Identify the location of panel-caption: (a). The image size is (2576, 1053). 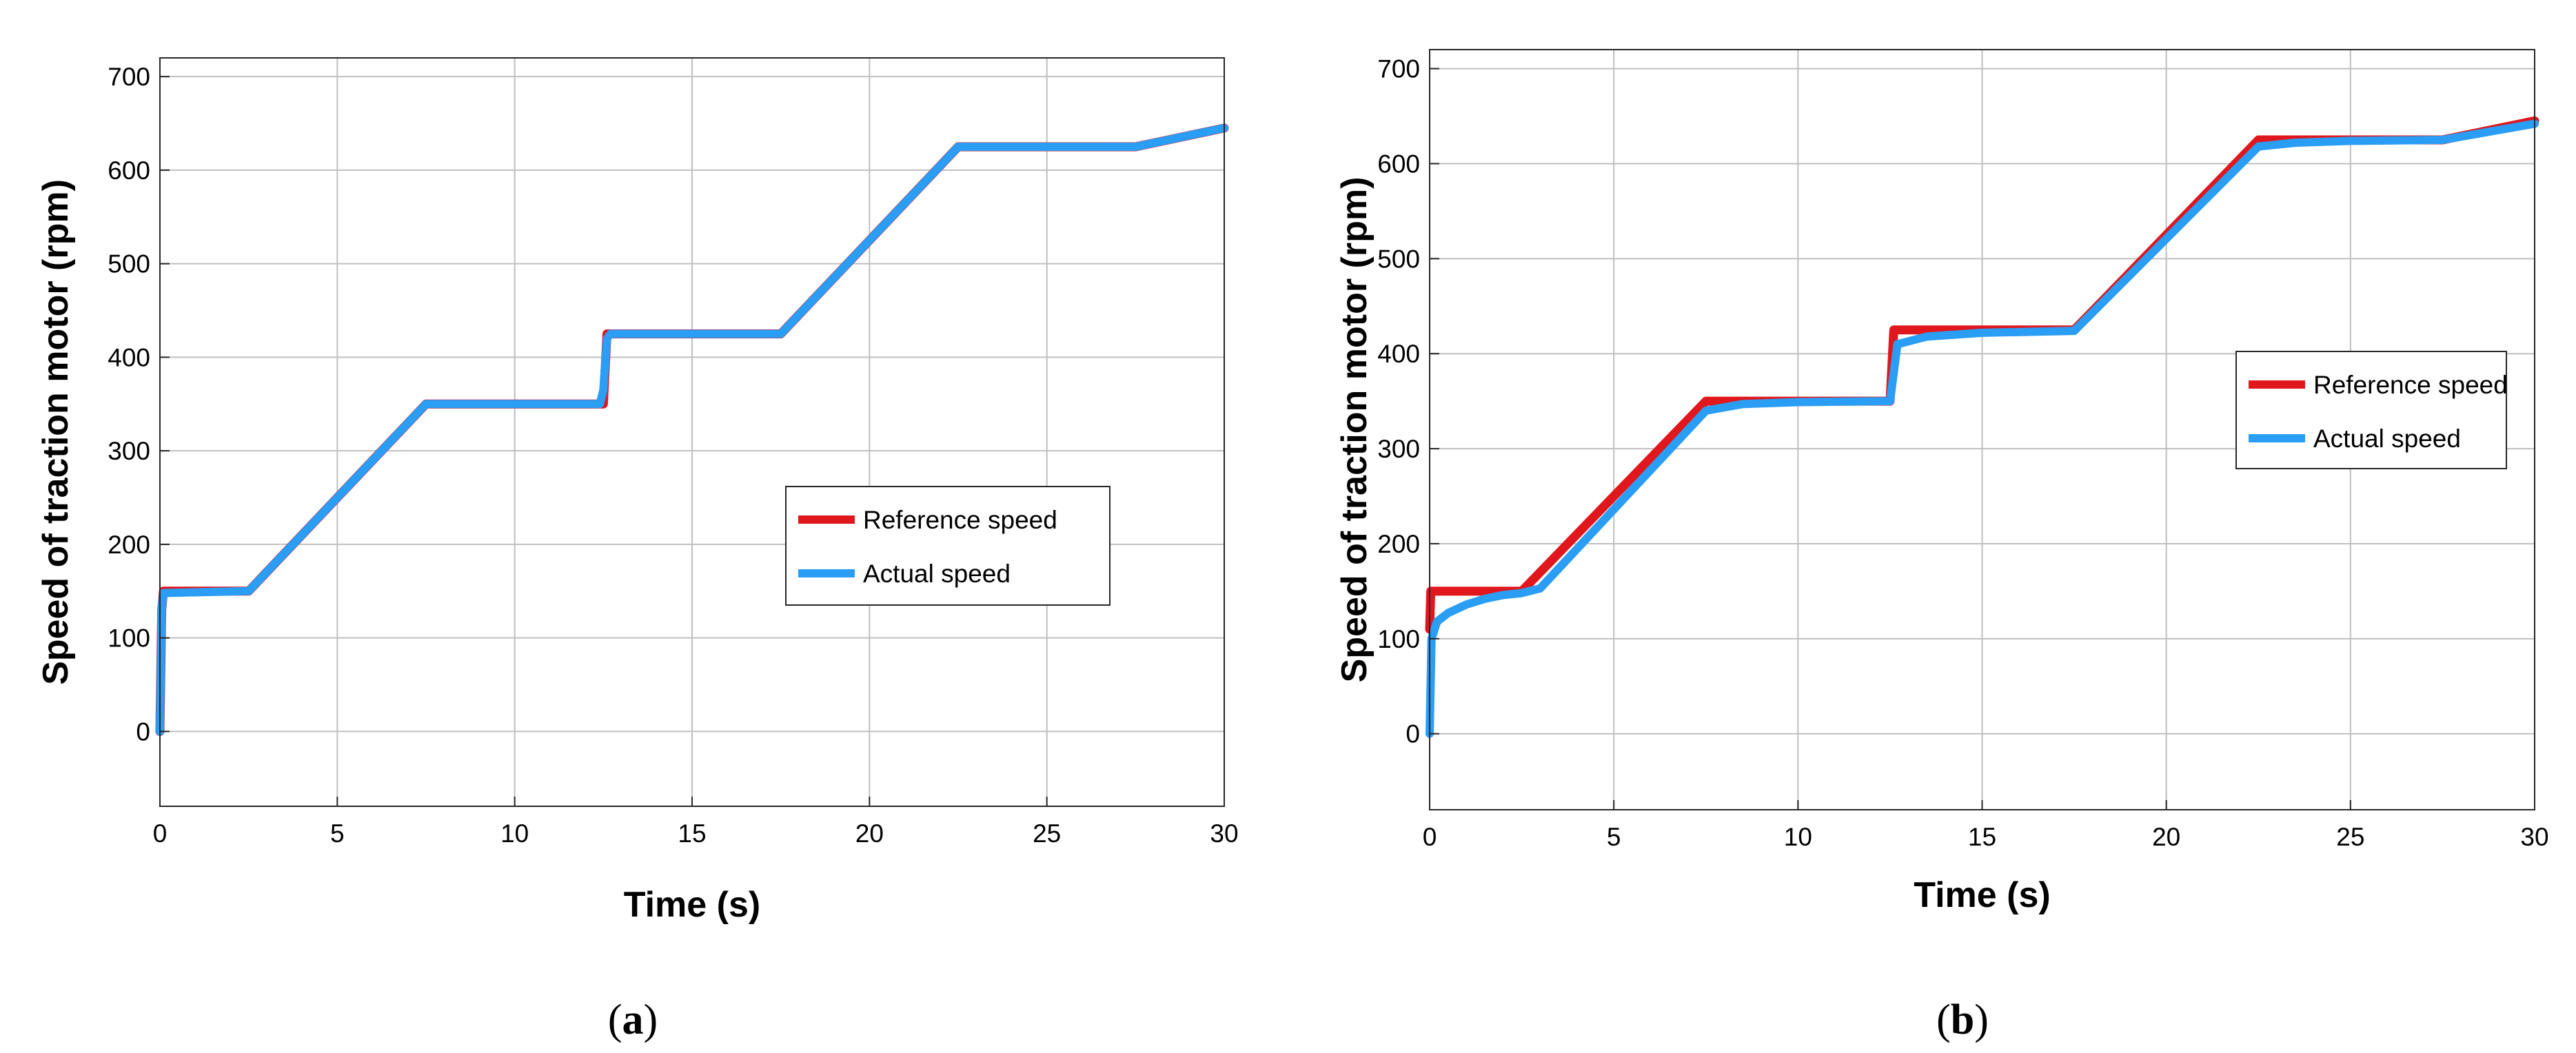
(633, 1019).